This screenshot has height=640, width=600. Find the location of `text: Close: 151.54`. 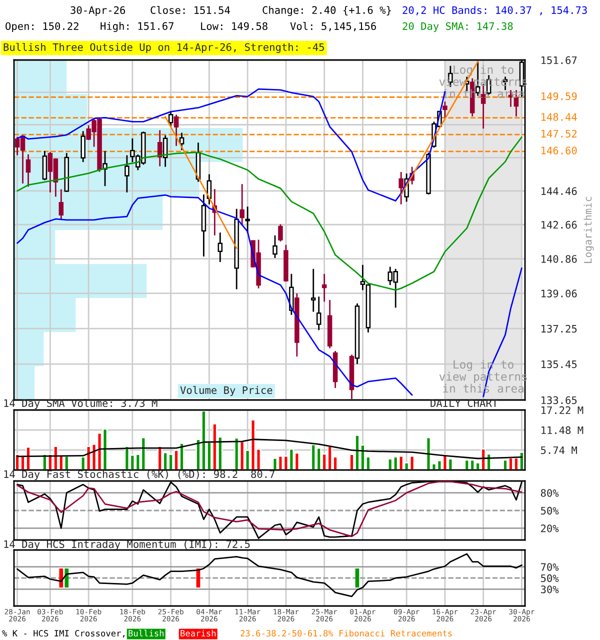

text: Close: 151.54 is located at coordinates (190, 10).